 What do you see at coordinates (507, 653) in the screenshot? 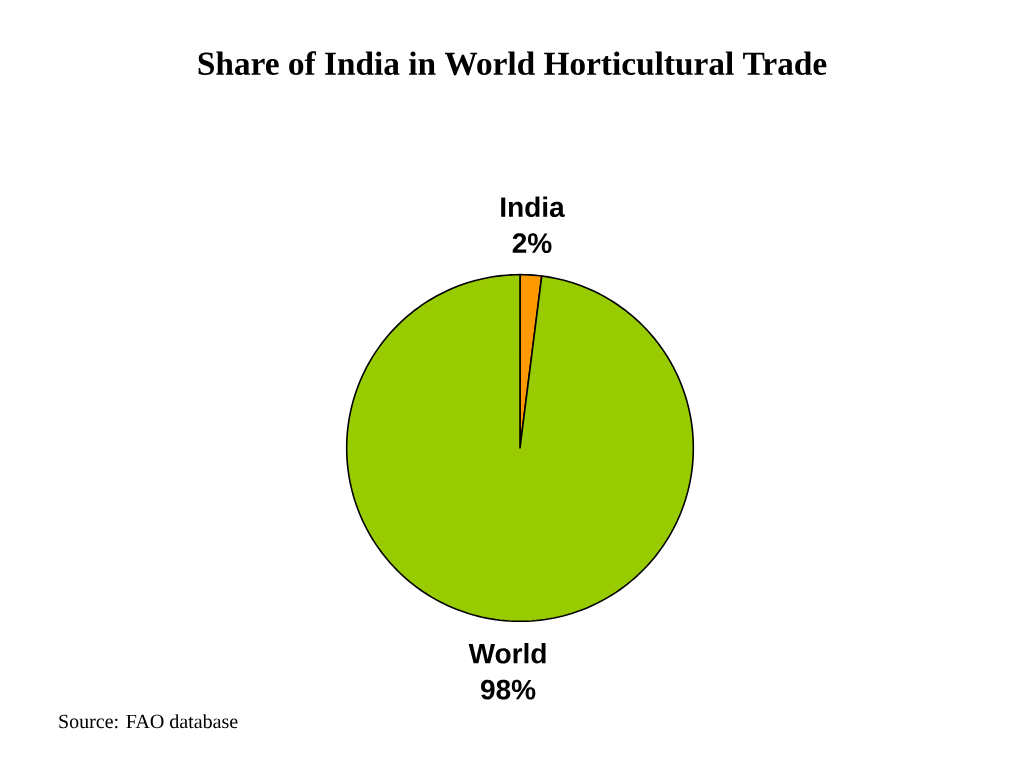
I see `slice-label: World` at bounding box center [507, 653].